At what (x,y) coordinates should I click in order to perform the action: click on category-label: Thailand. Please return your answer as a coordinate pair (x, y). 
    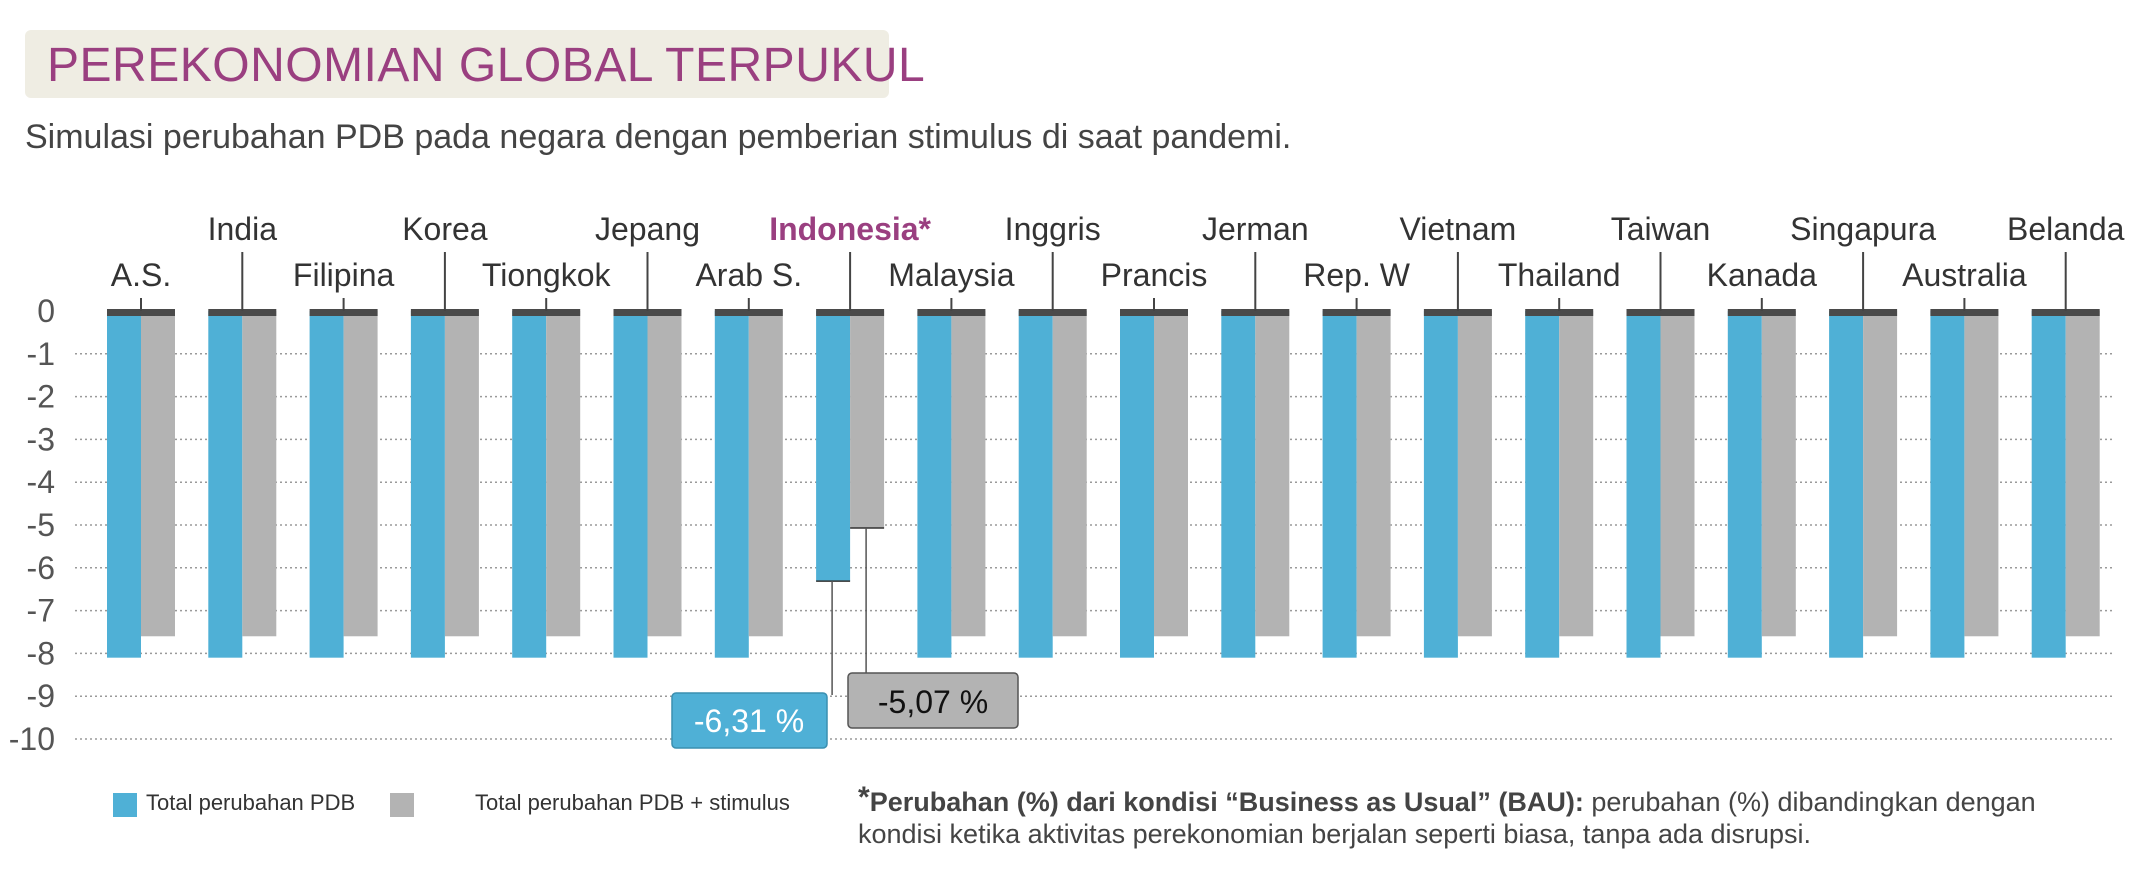
    Looking at the image, I should click on (1559, 275).